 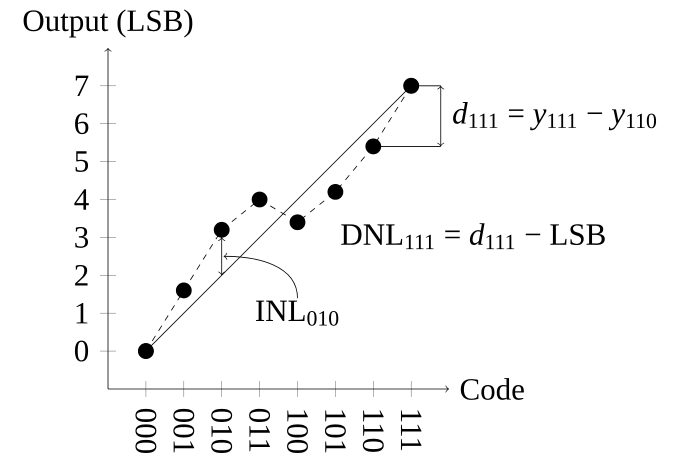 I want to click on x-tick-label: 010, so click(x=221, y=431).